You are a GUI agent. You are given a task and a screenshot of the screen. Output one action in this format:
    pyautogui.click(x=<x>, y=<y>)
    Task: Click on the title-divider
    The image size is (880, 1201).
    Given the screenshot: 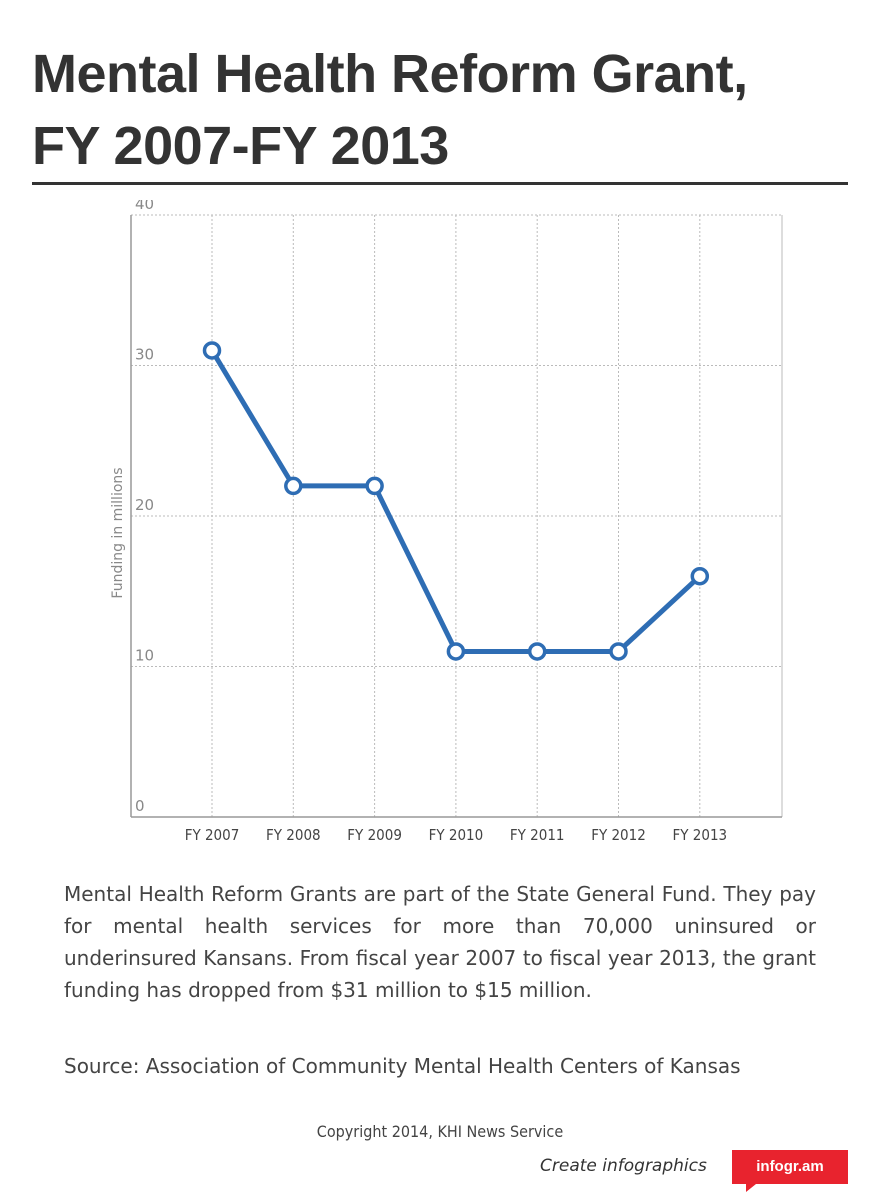 What is the action you would take?
    pyautogui.click(x=440, y=183)
    